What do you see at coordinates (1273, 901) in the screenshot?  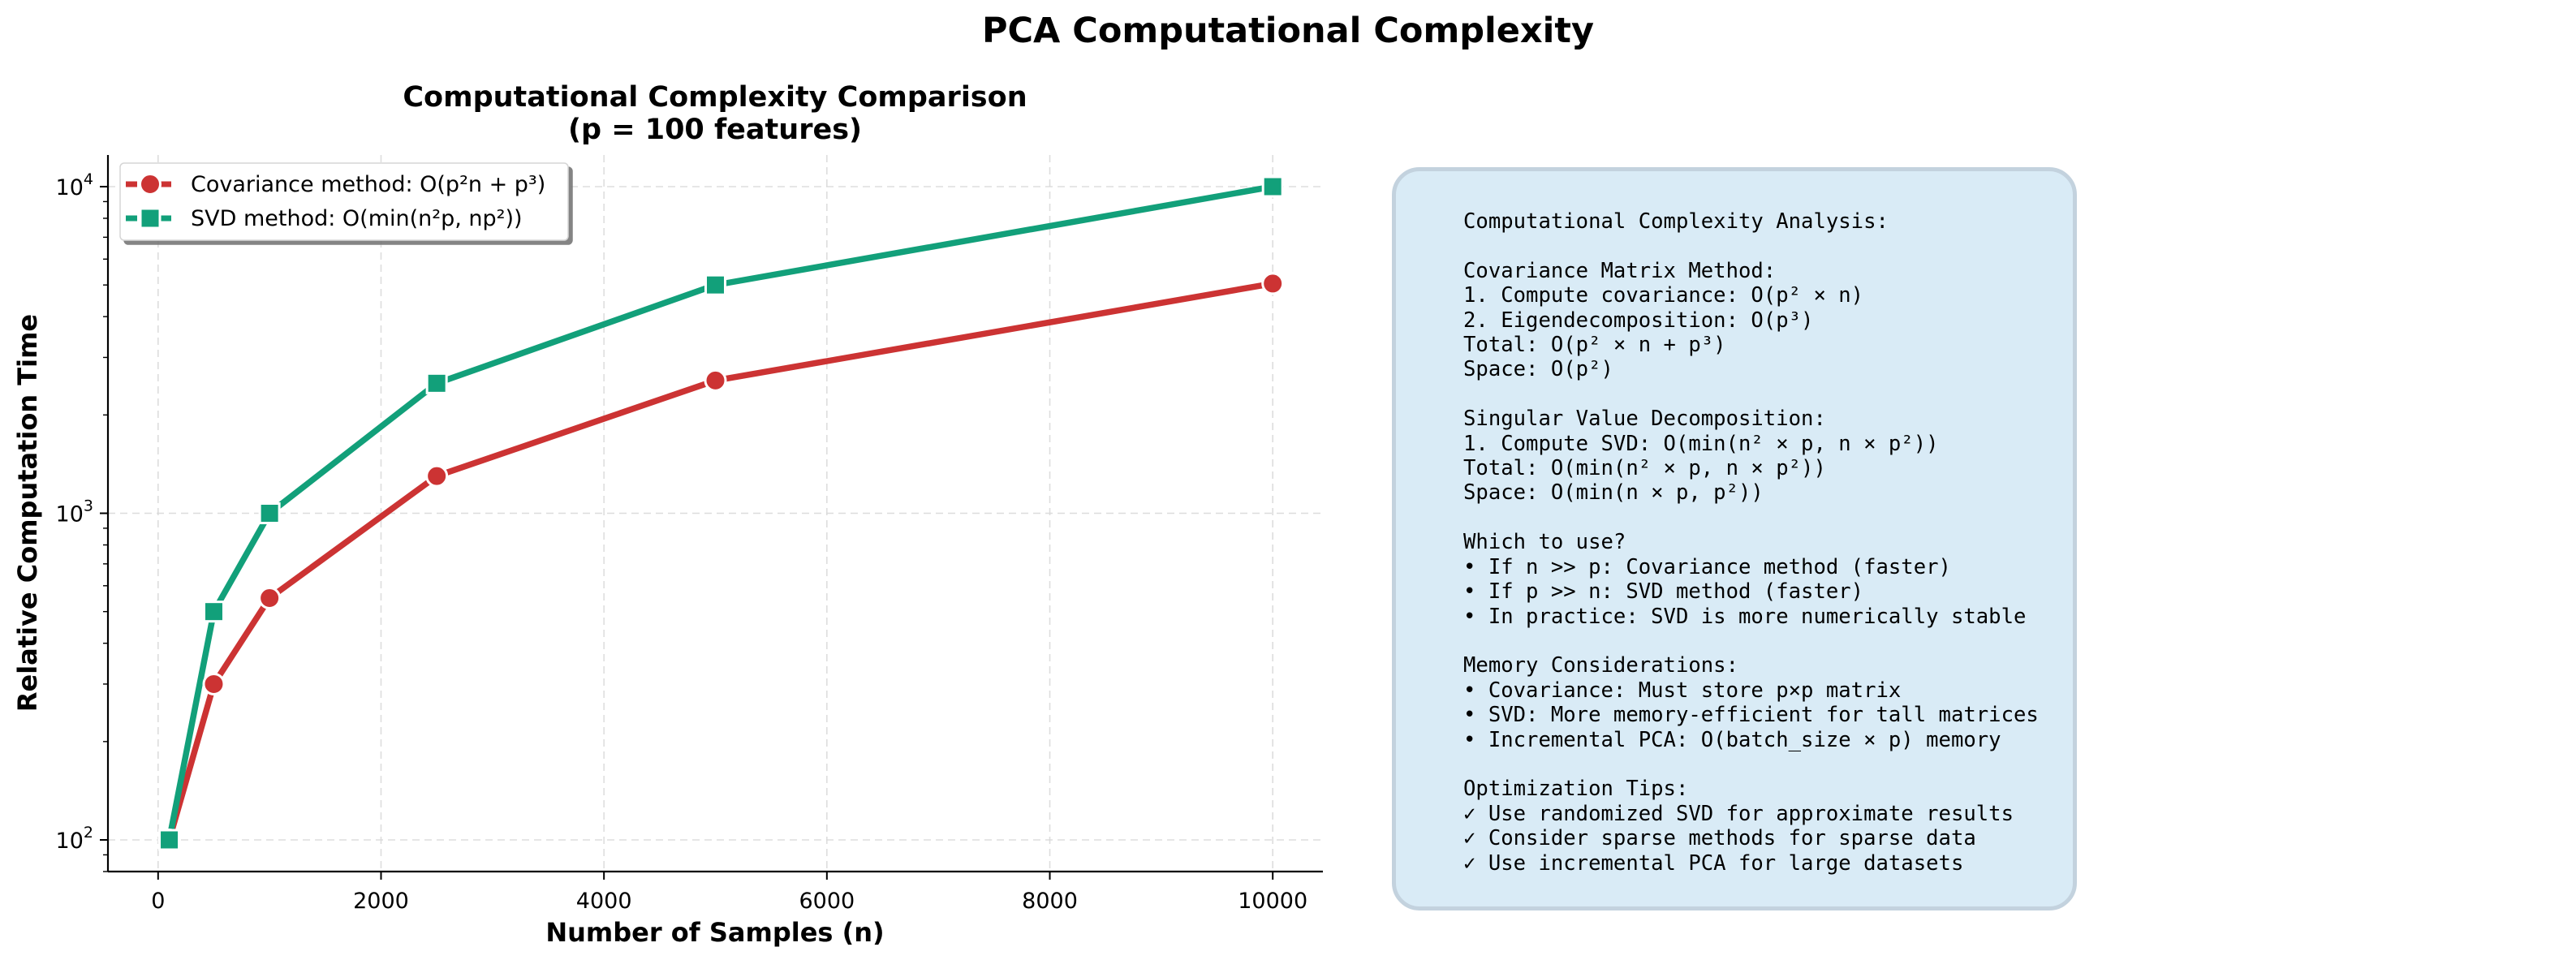 I see `x-tick-label: 10000` at bounding box center [1273, 901].